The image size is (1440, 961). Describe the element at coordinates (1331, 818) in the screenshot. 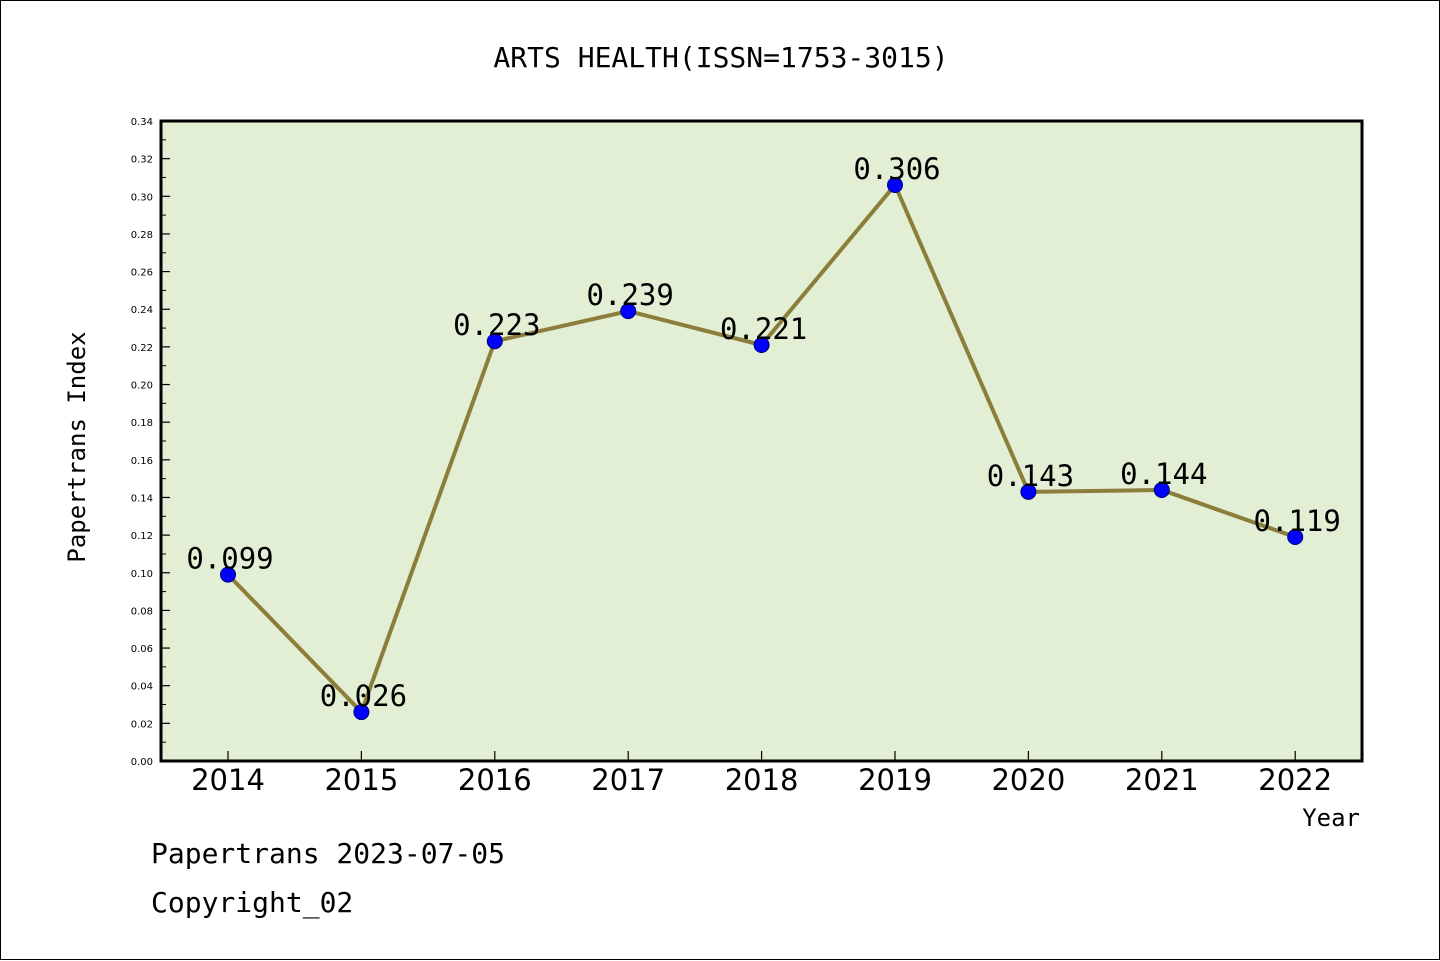

I see `x-axis-label: Year` at that location.